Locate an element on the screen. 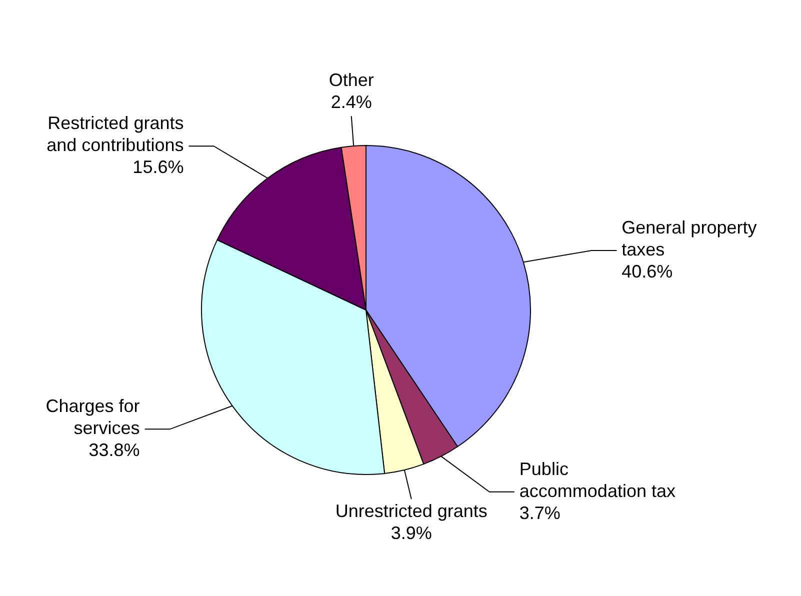  slice-label: Restricted grants and contributions is located at coordinates (115, 134).